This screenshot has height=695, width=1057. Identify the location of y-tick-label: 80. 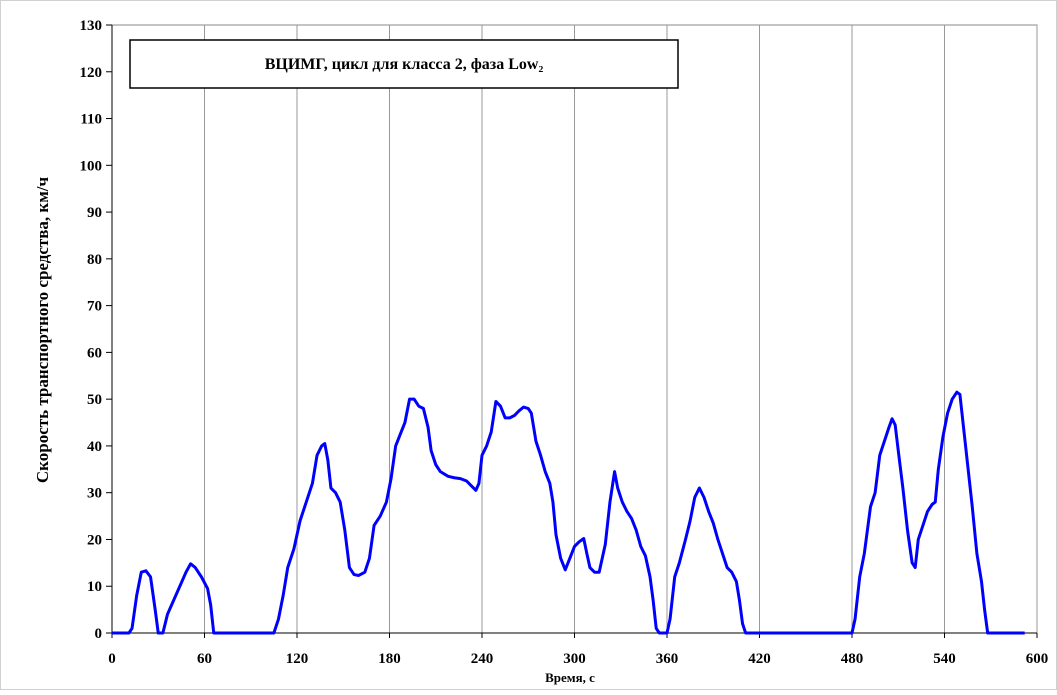
(94, 260).